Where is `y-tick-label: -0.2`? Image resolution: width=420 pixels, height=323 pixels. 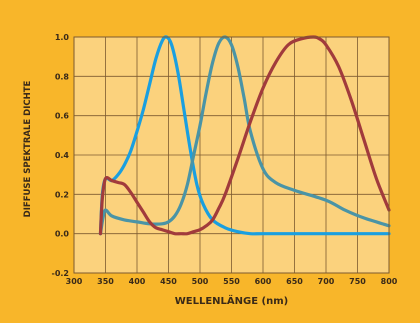 y-tick-label: -0.2 is located at coordinates (61, 273).